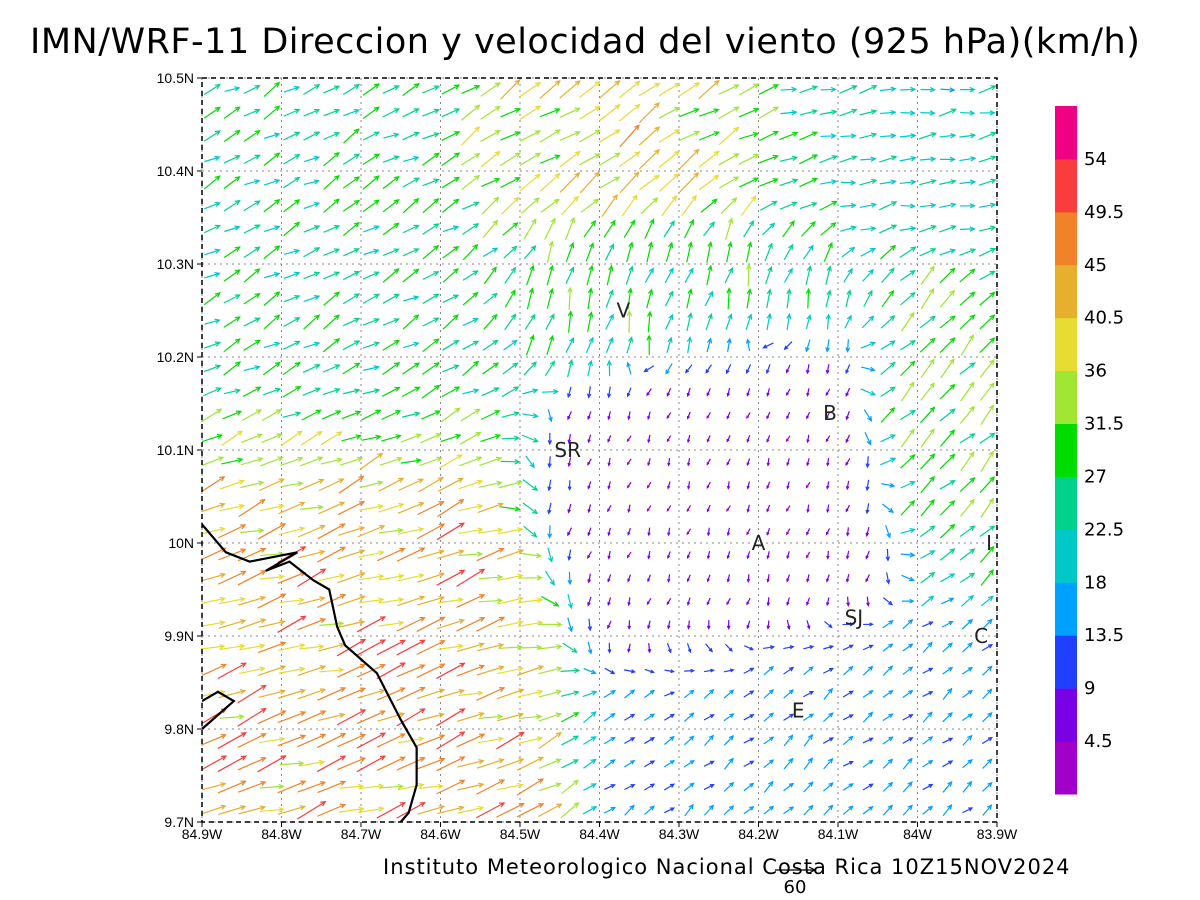 This screenshot has height=900, width=1200. Describe the element at coordinates (310, 672) in the screenshot. I see `coastline` at that location.